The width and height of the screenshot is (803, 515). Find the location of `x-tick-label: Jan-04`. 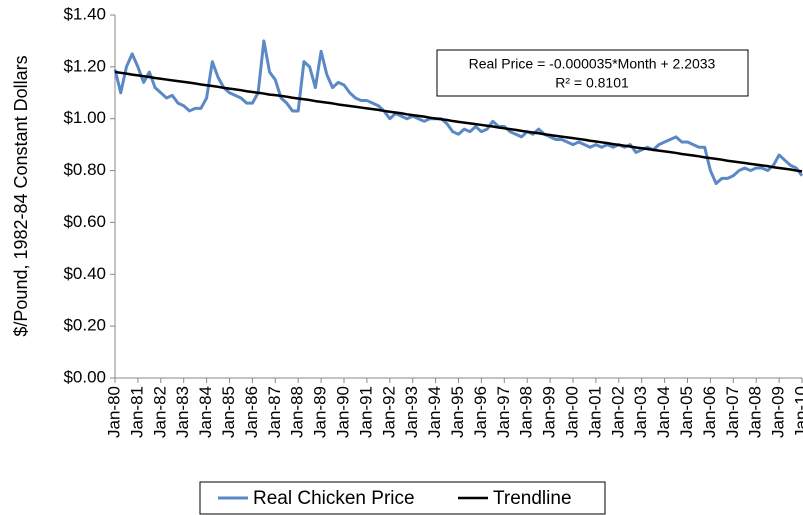

x-tick-label: Jan-04 is located at coordinates (663, 412).